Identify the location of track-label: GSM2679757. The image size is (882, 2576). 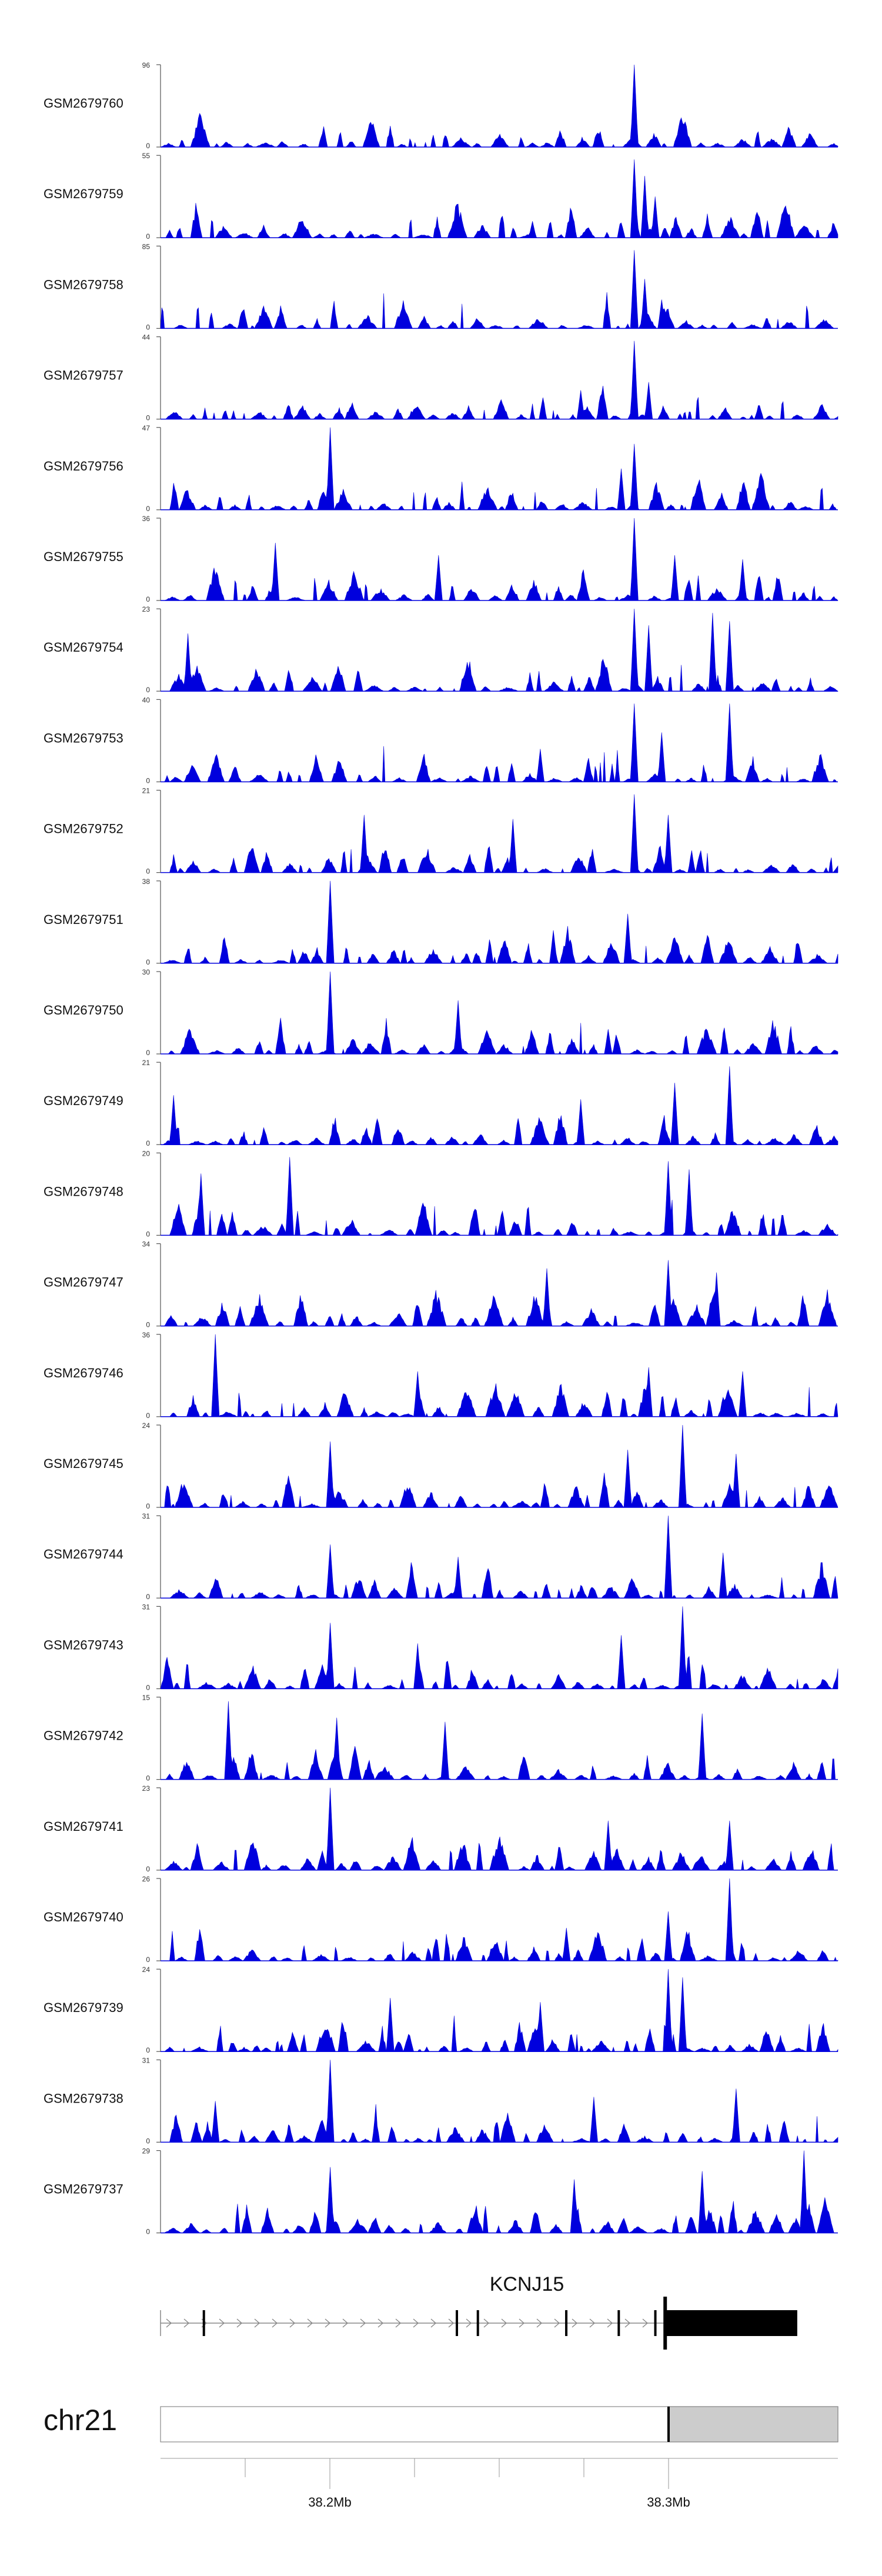
(83, 375).